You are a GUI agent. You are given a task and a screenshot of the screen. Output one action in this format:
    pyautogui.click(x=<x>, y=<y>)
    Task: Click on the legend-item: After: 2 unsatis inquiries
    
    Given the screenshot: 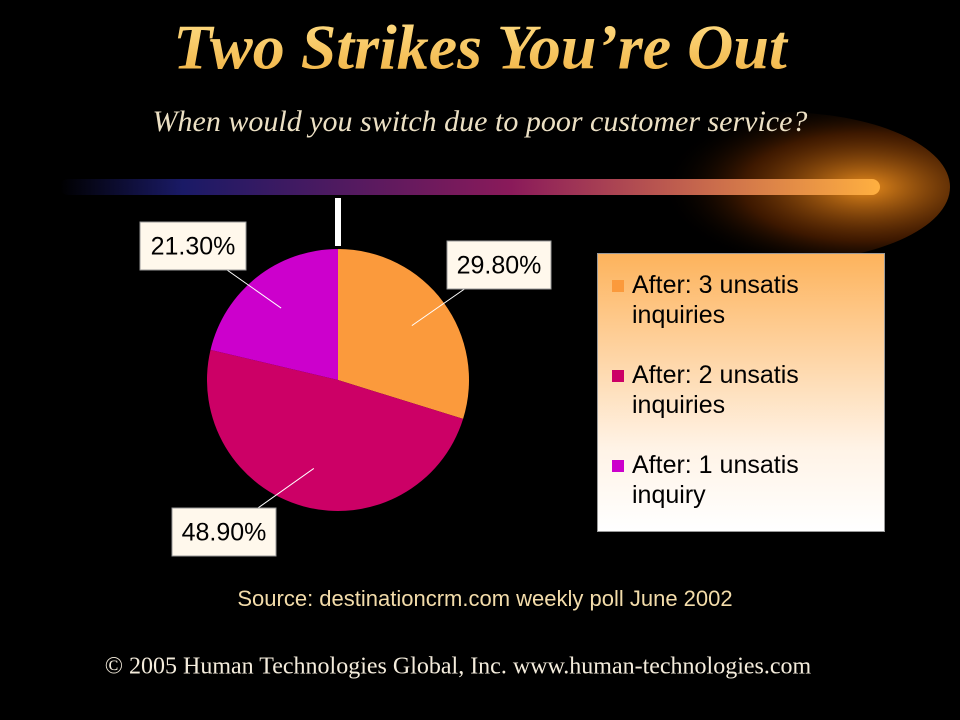 What is the action you would take?
    pyautogui.click(x=732, y=390)
    